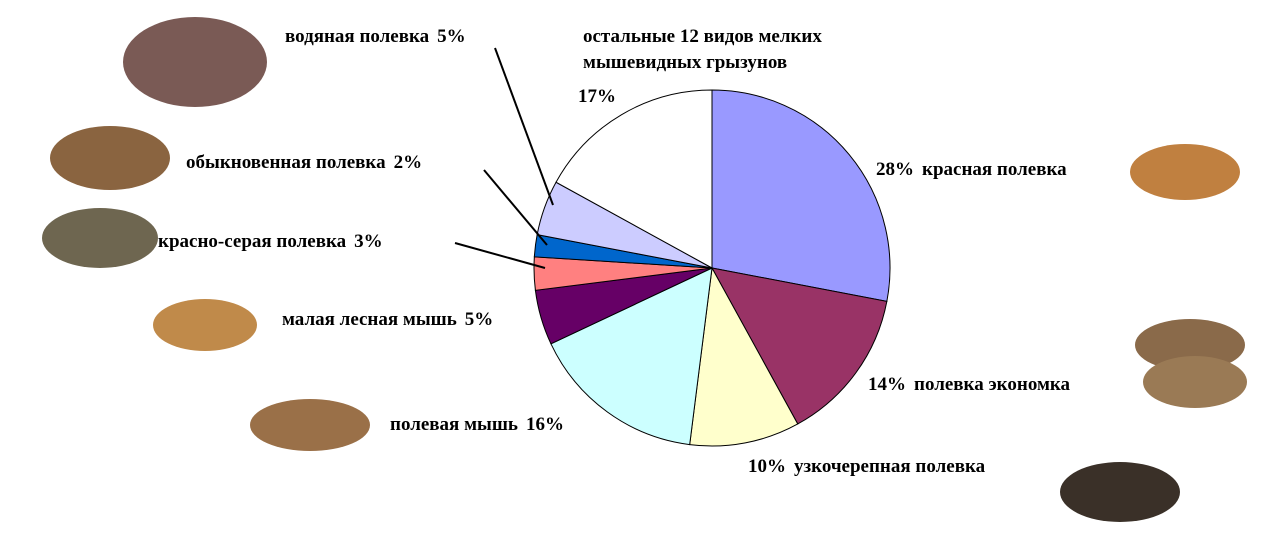  I want to click on value-label: 3%, so click(368, 241).